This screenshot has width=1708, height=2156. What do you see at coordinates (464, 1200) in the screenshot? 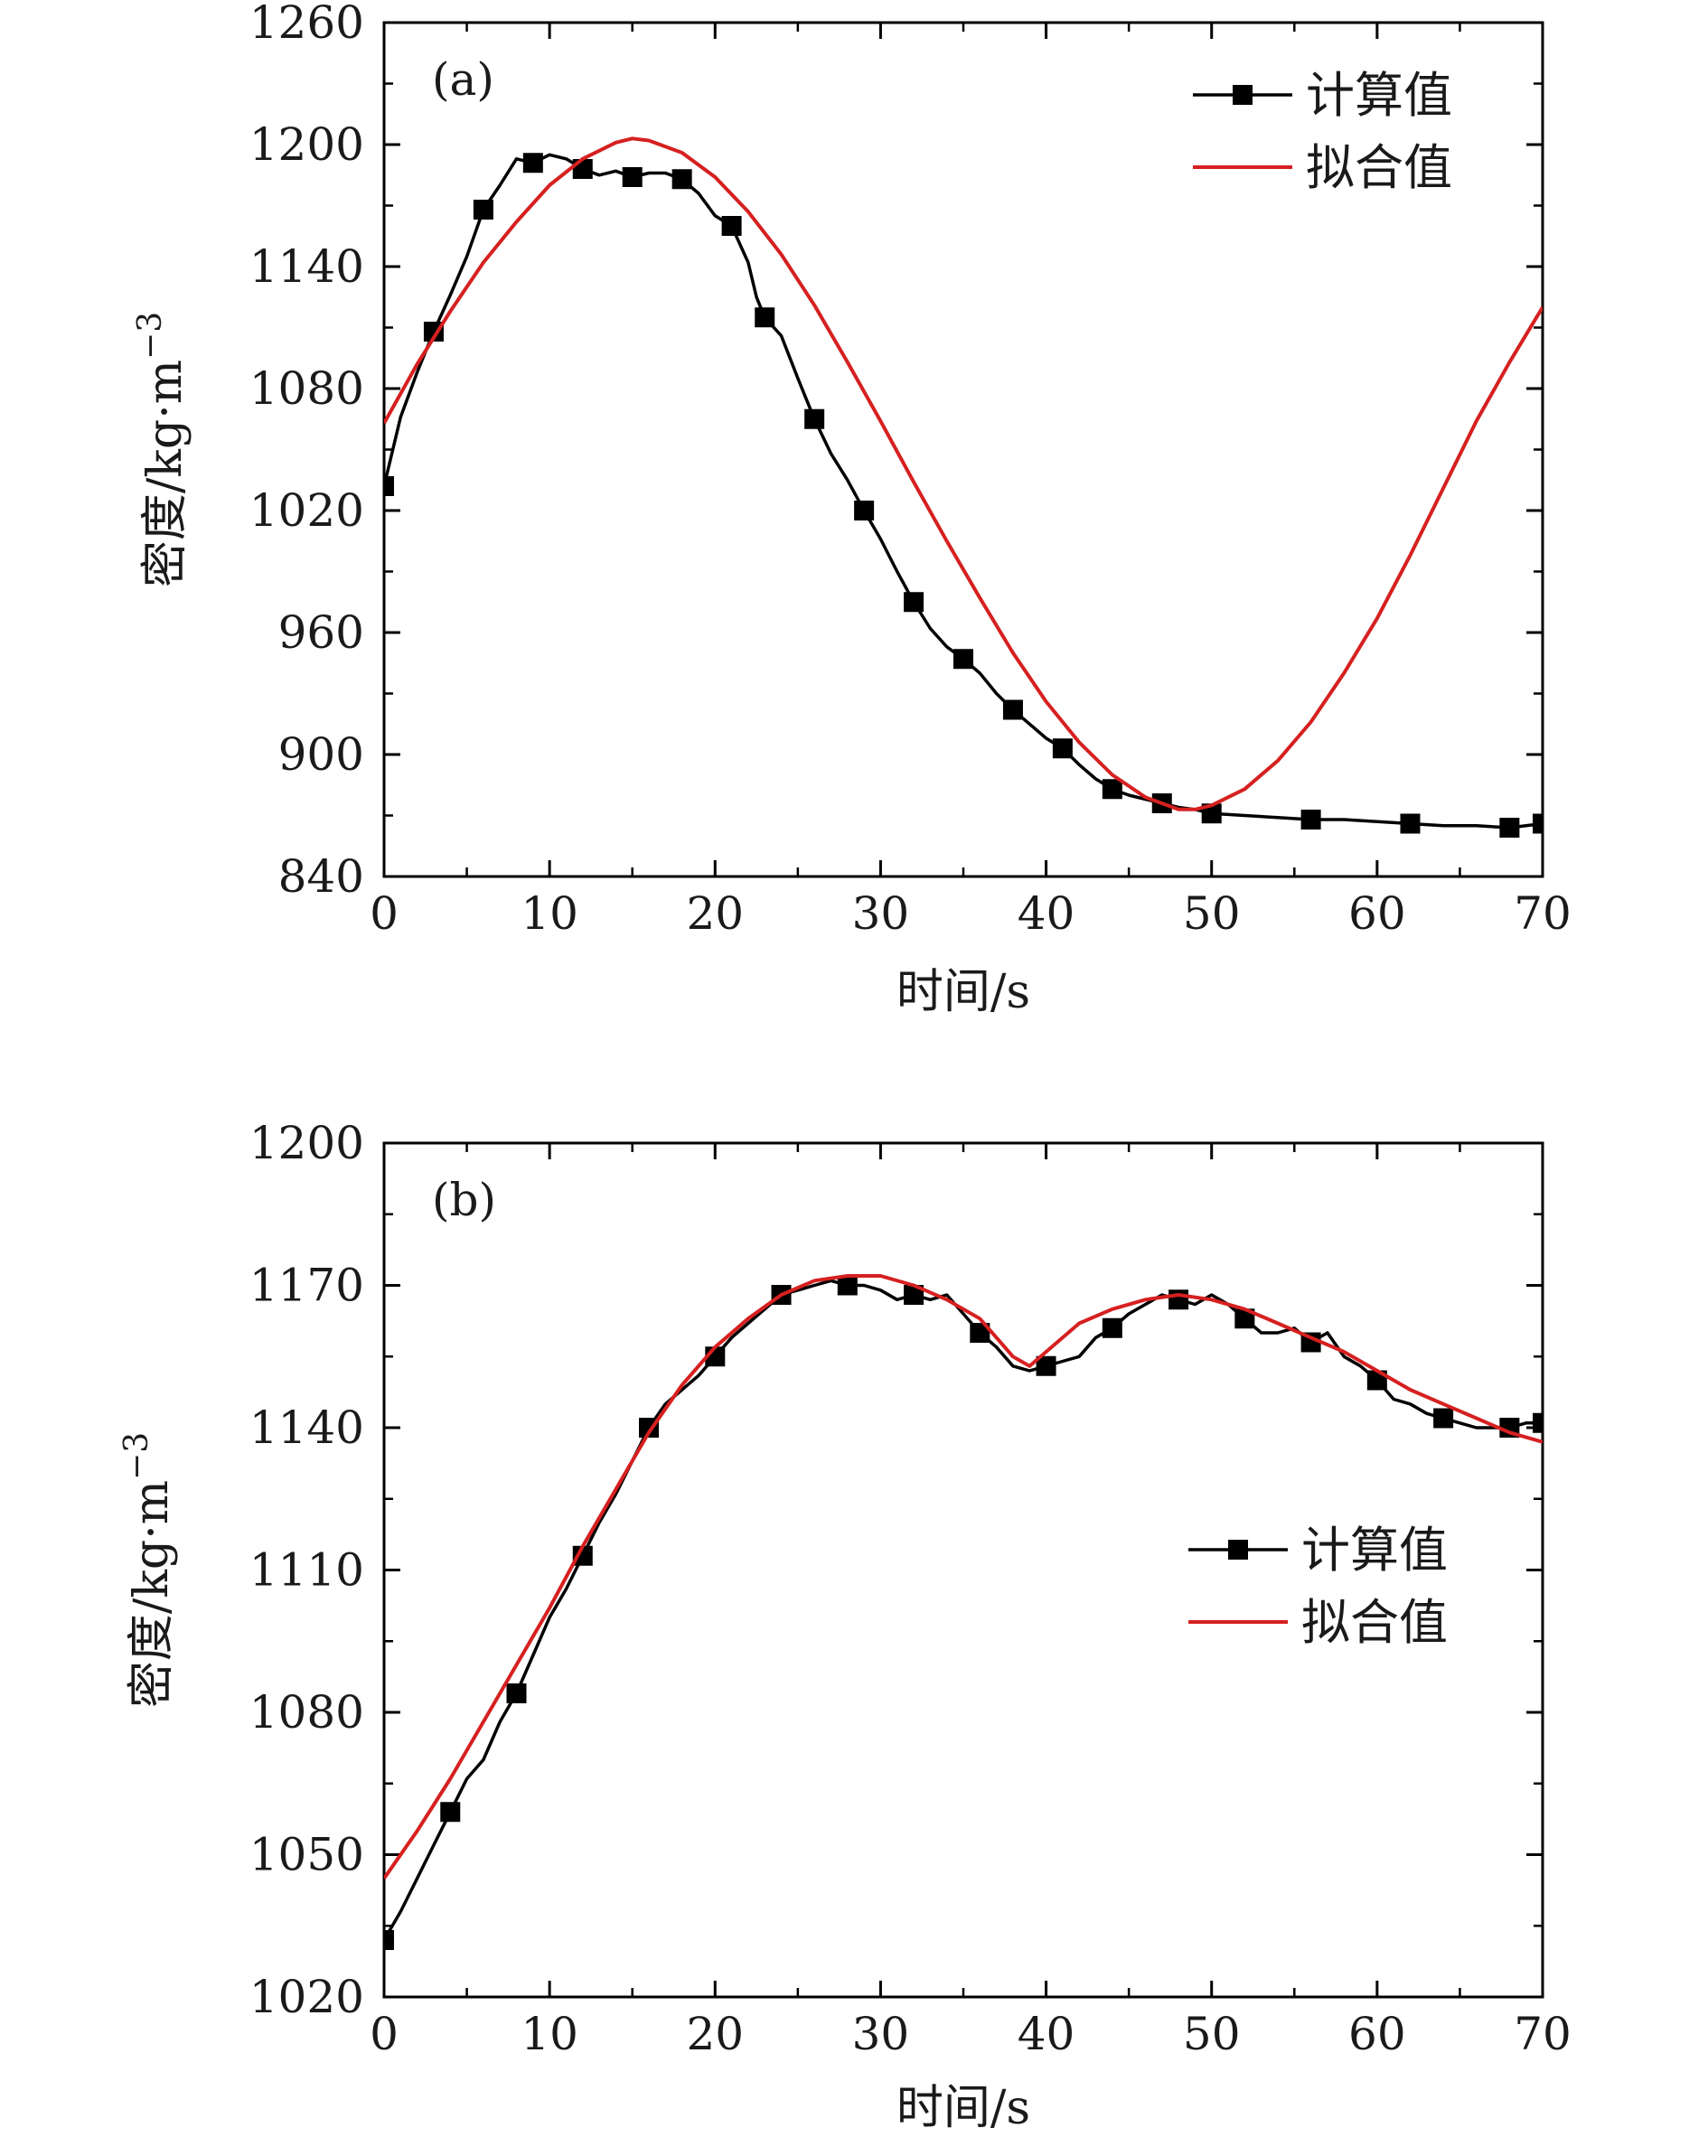
I see `panel-label-b: (b)` at bounding box center [464, 1200].